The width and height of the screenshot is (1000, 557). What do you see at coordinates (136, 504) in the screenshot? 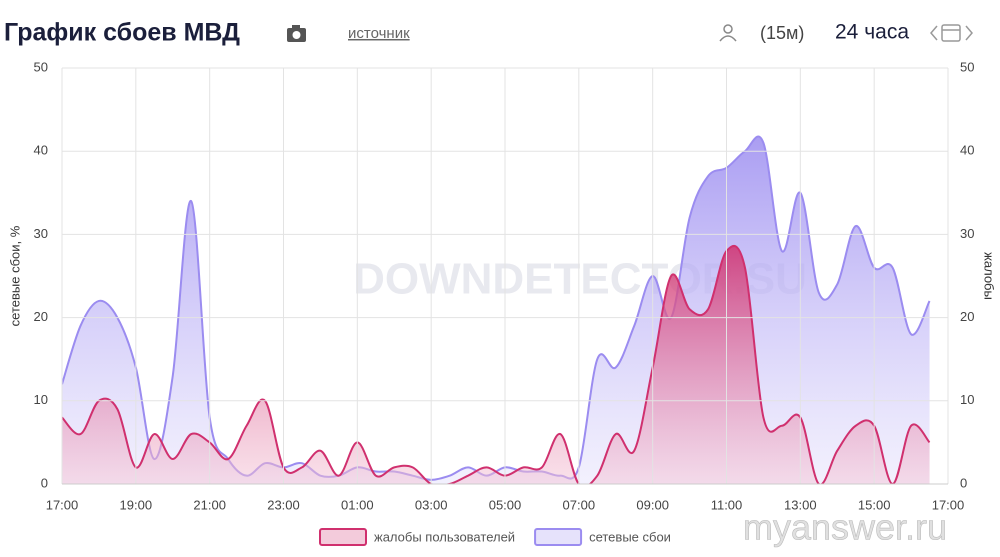
I see `x-tick-label: 19:00` at bounding box center [136, 504].